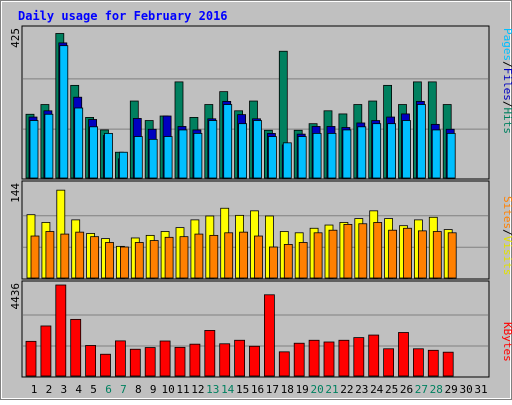 This screenshot has height=405, width=512. I want to click on y-tick-top: 425, so click(15, 38).